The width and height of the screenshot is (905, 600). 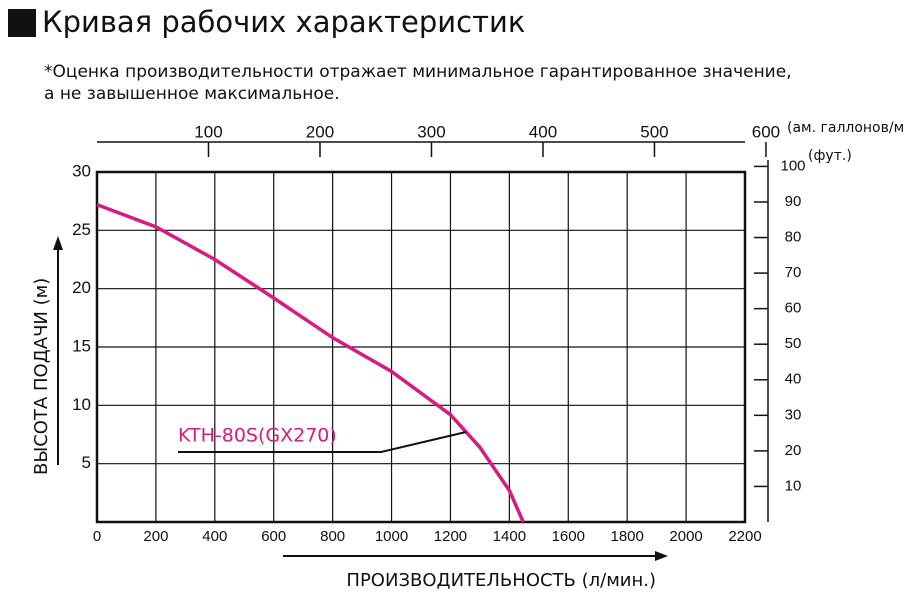 I want to click on x-tick-label: 0, so click(x=97, y=536).